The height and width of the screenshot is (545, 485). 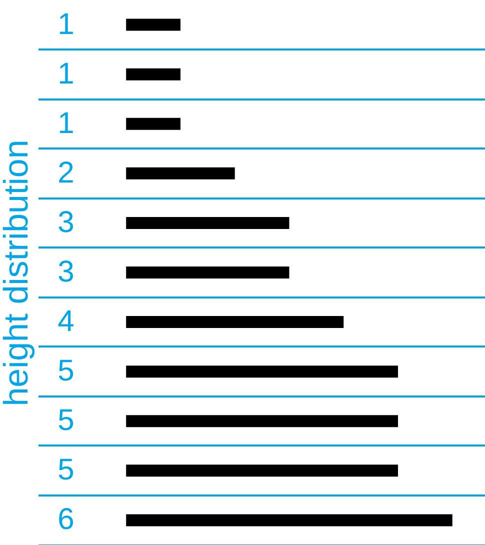 What do you see at coordinates (18, 273) in the screenshot?
I see `y-axis-title: height distribution` at bounding box center [18, 273].